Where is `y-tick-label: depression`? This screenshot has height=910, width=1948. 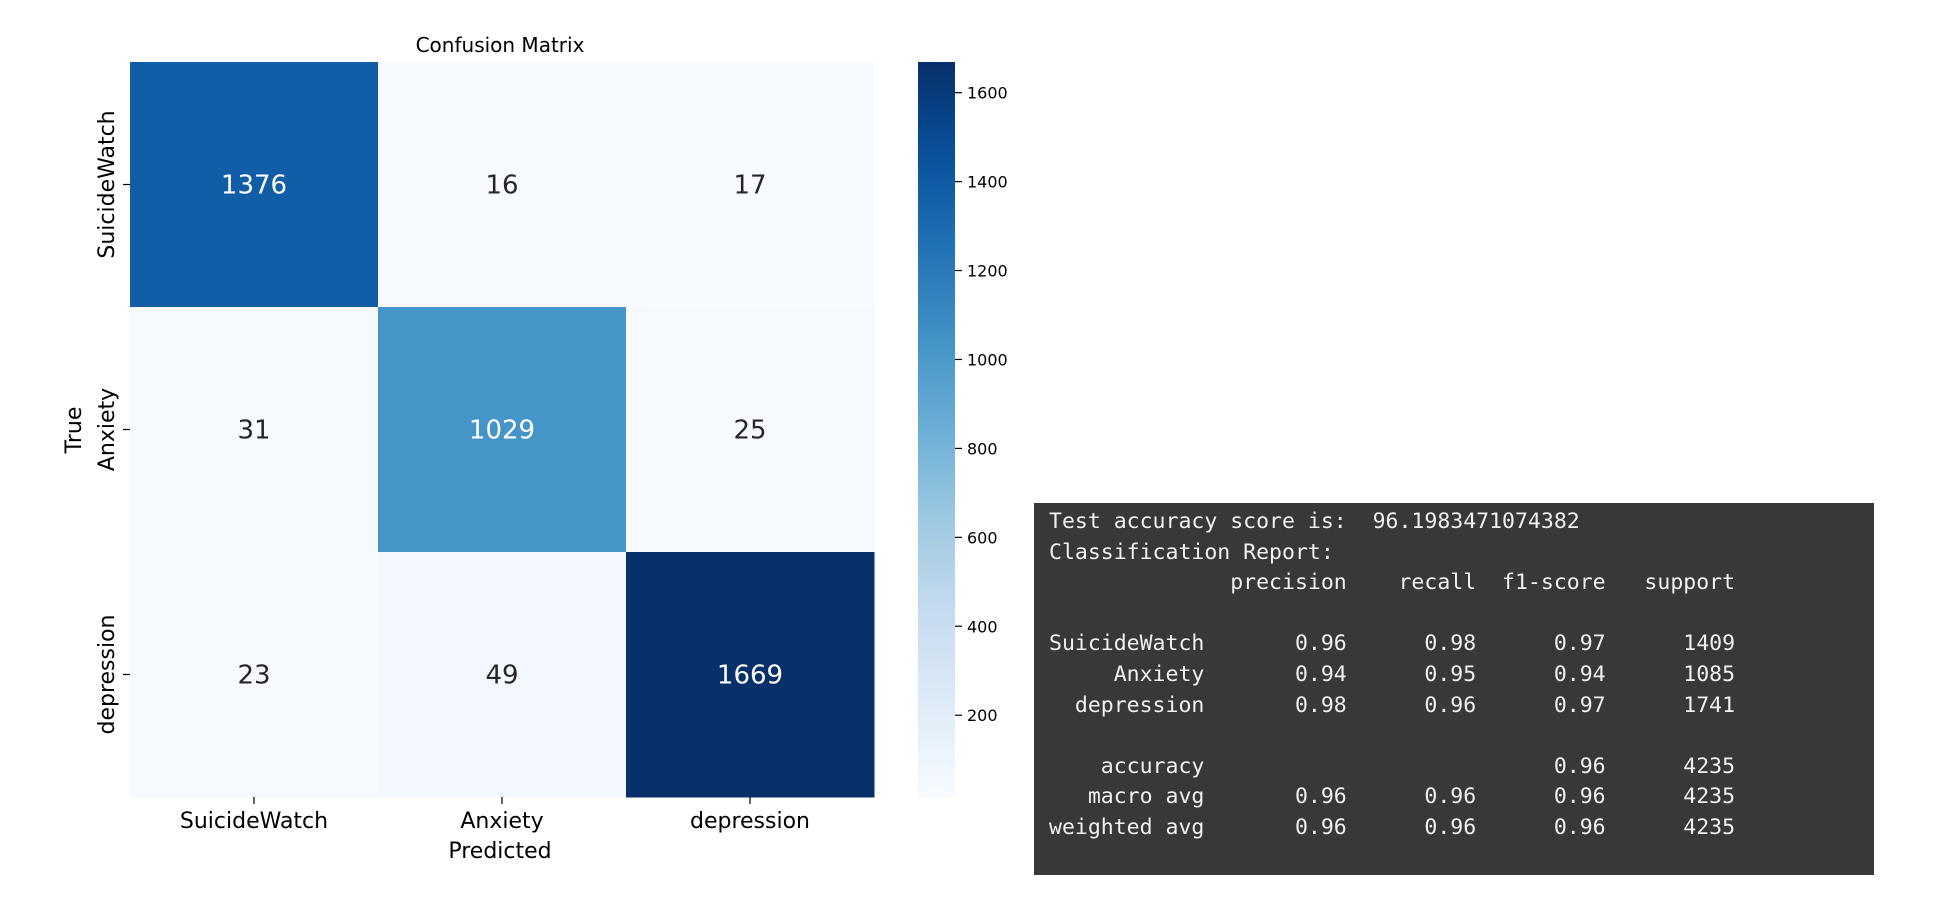 y-tick-label: depression is located at coordinates (107, 674).